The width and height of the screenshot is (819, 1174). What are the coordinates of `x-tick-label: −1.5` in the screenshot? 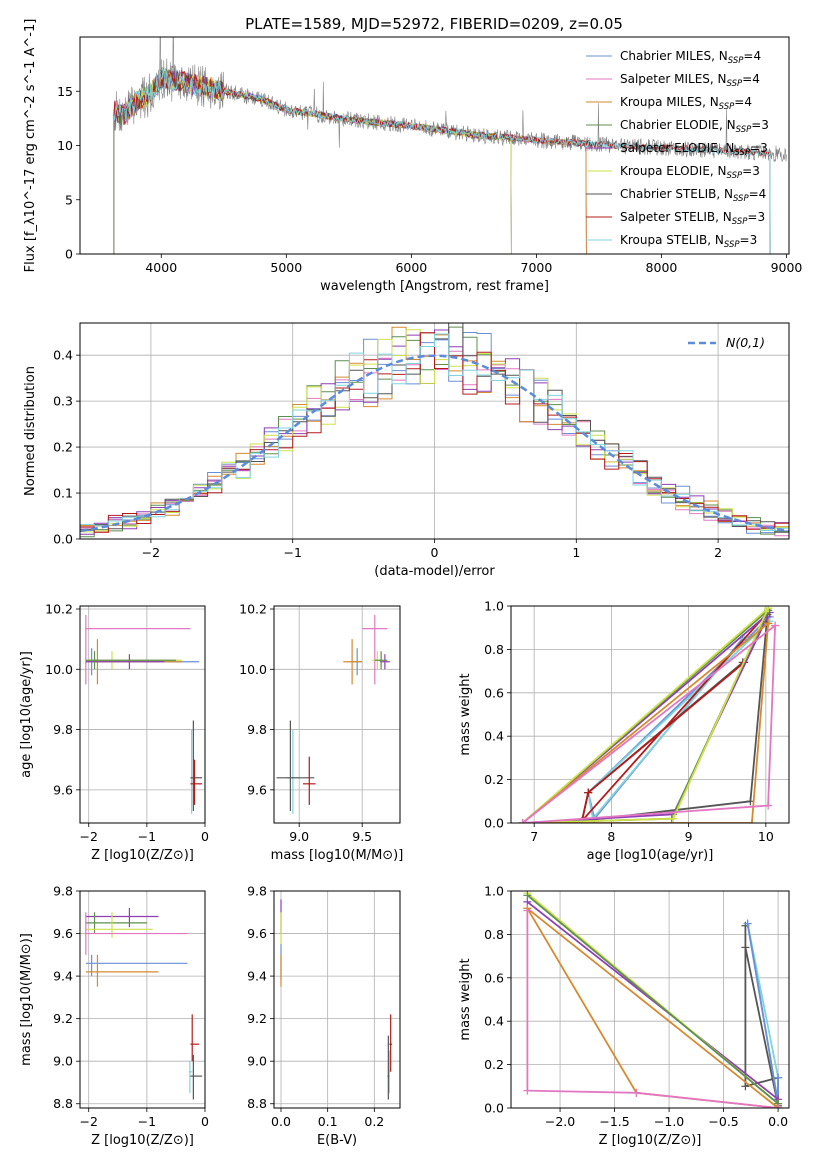 It's located at (614, 1121).